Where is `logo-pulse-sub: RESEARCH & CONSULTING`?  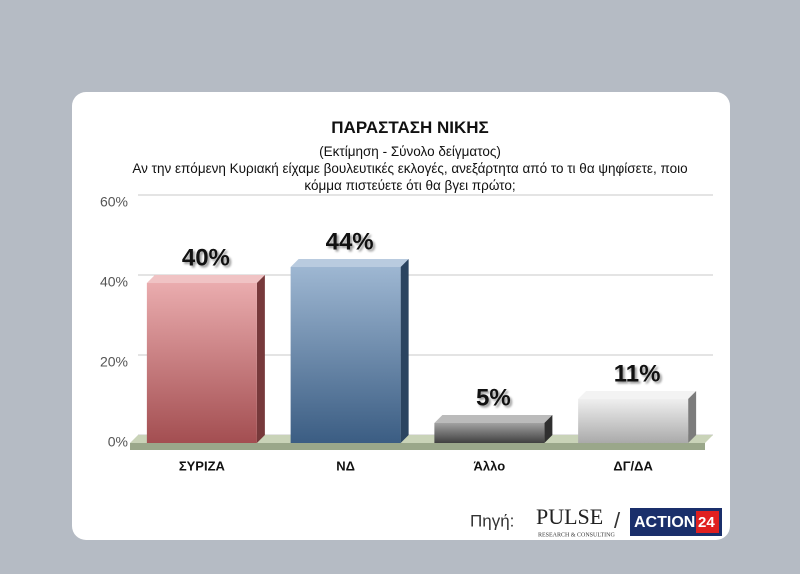 logo-pulse-sub: RESEARCH & CONSULTING is located at coordinates (576, 535).